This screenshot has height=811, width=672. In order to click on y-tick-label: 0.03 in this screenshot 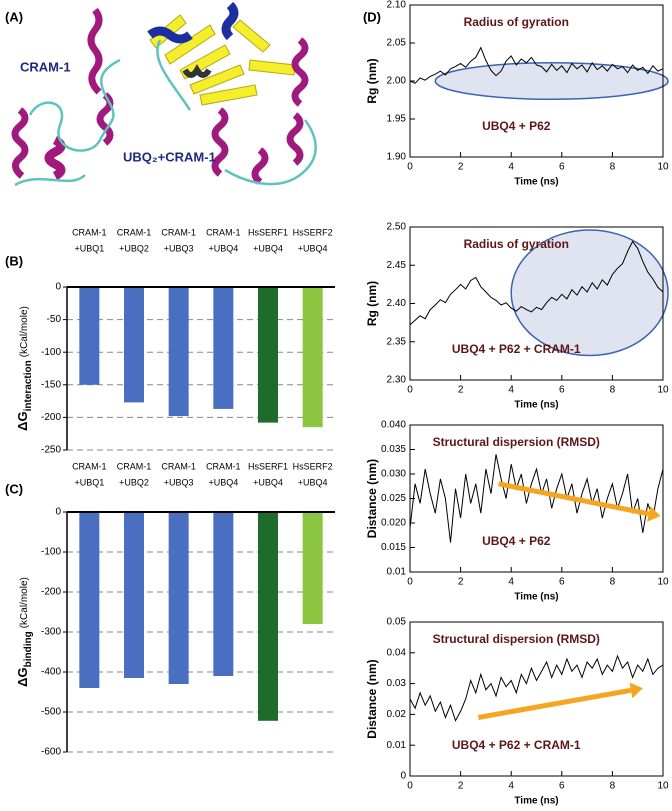, I will do `click(397, 683)`.